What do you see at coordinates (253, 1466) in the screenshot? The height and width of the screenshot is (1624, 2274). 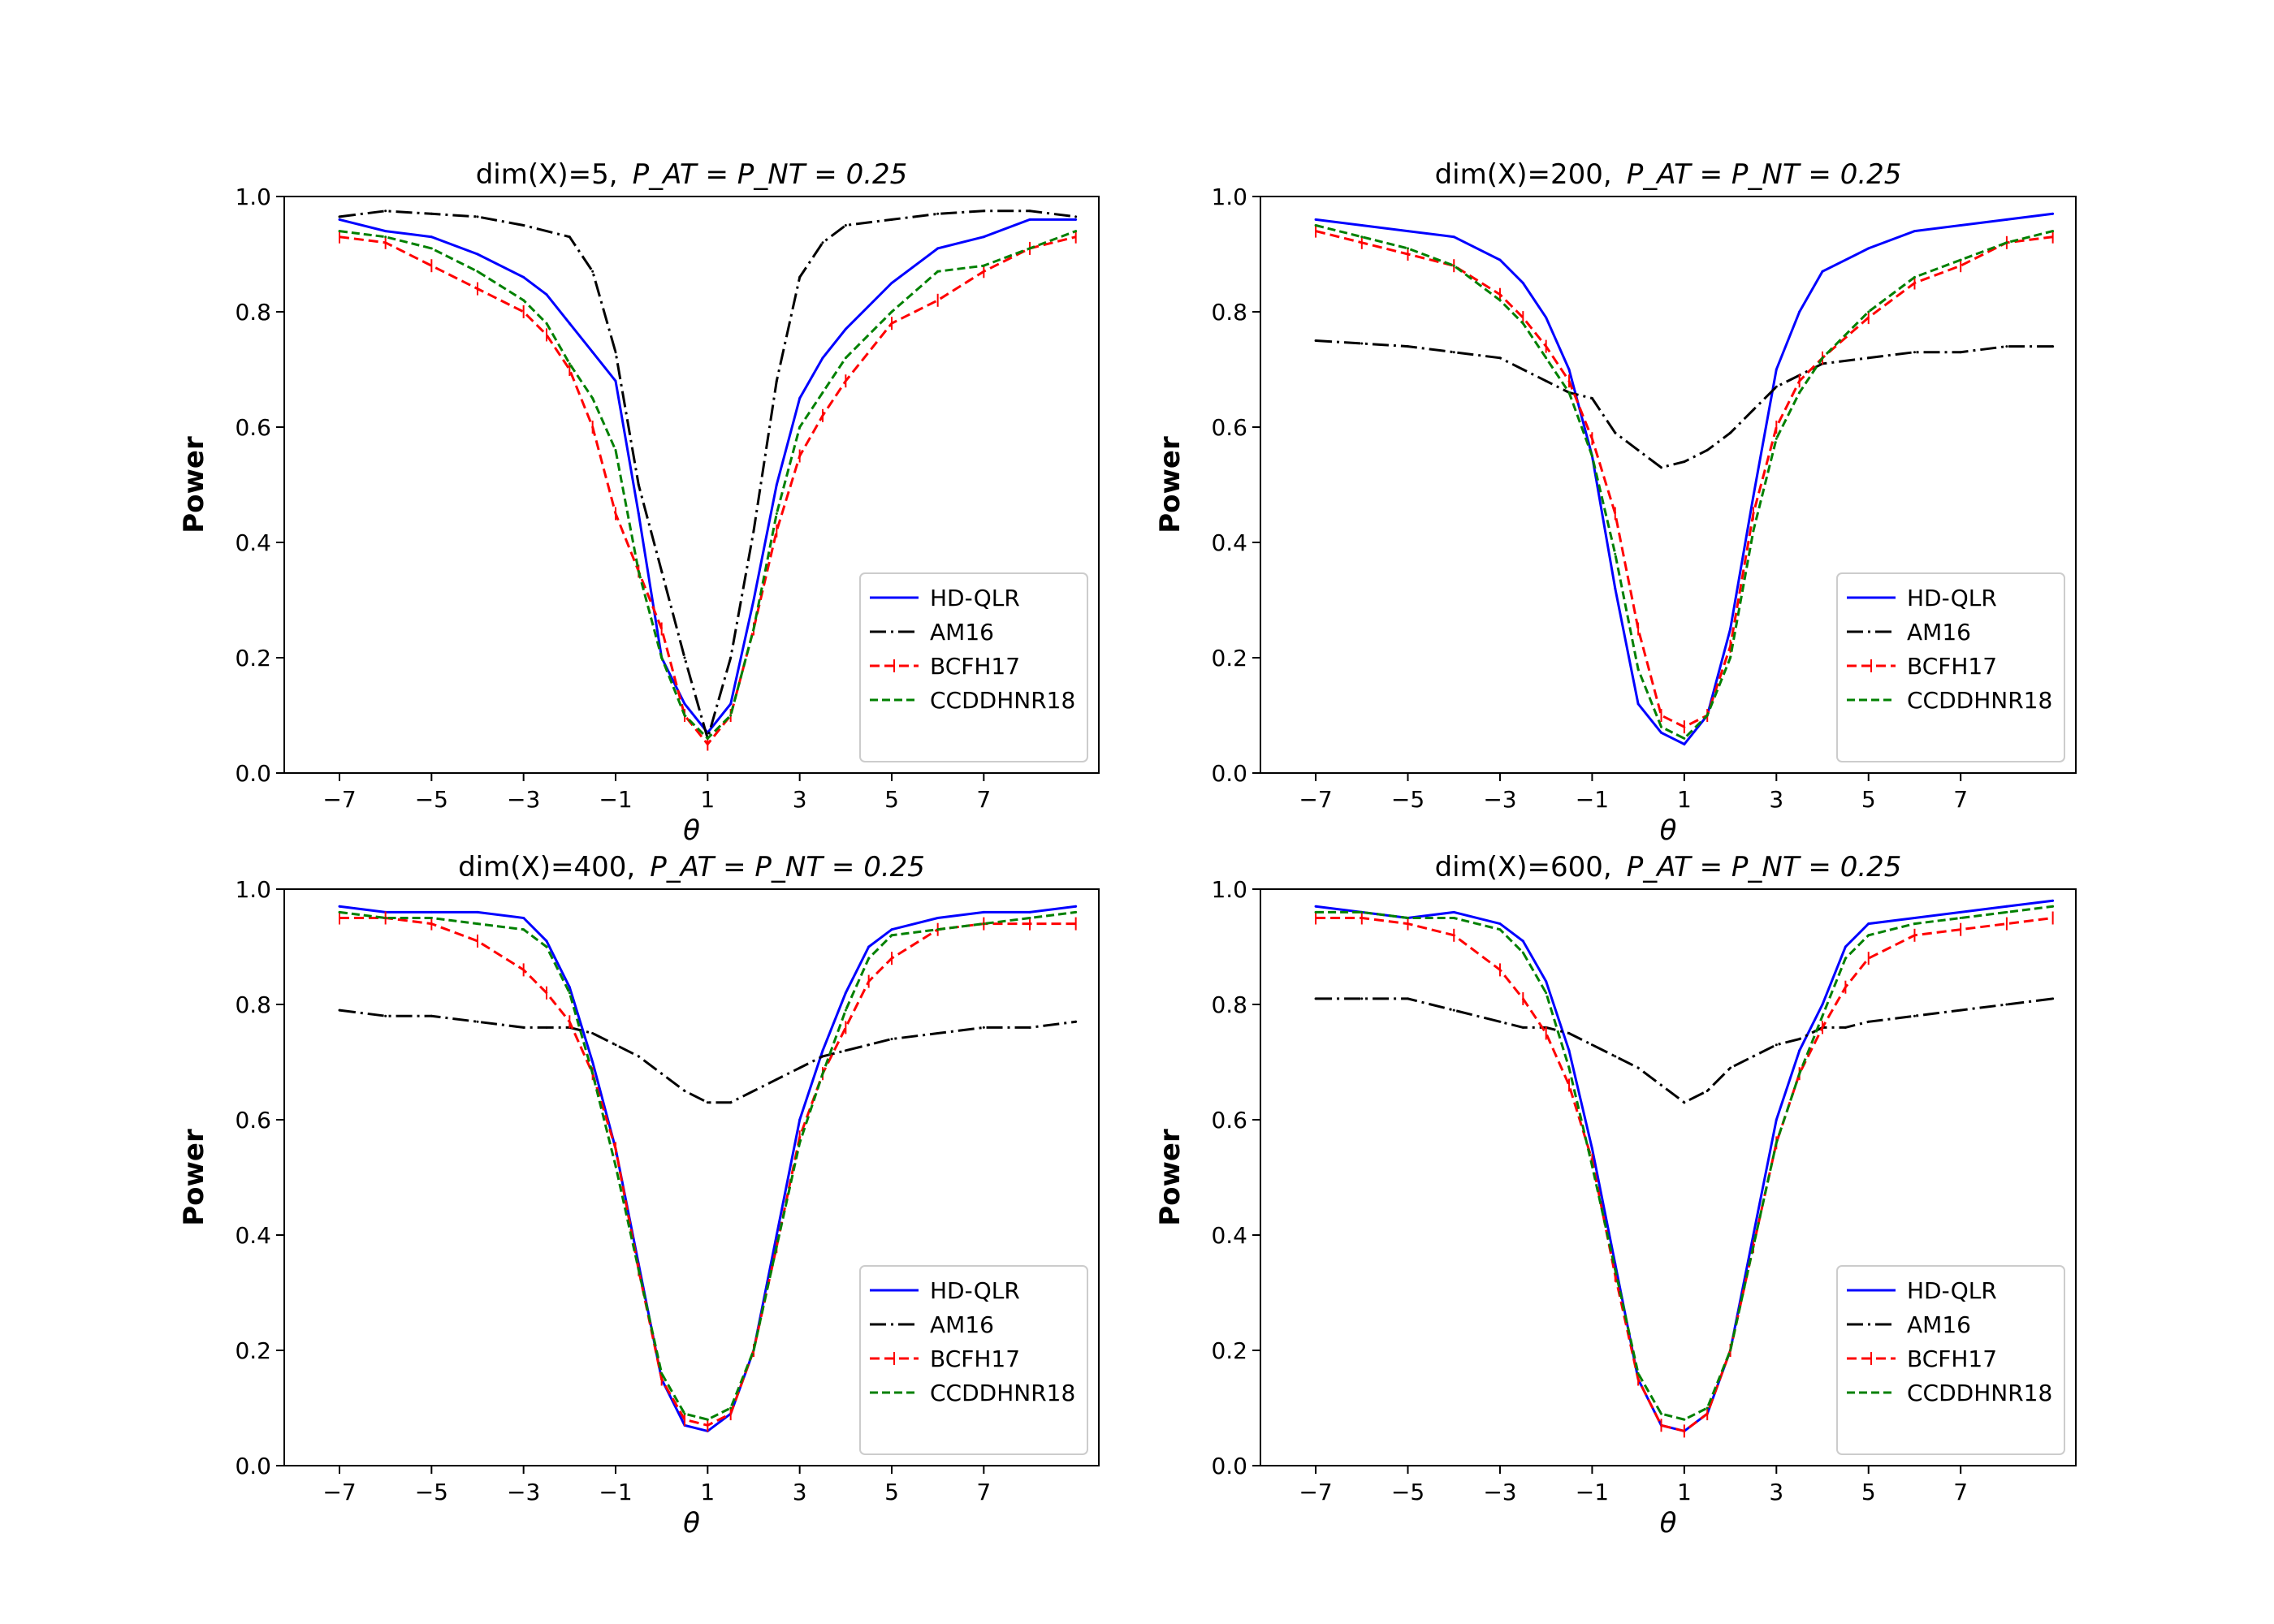 I see `y-tick-label: 0.0` at bounding box center [253, 1466].